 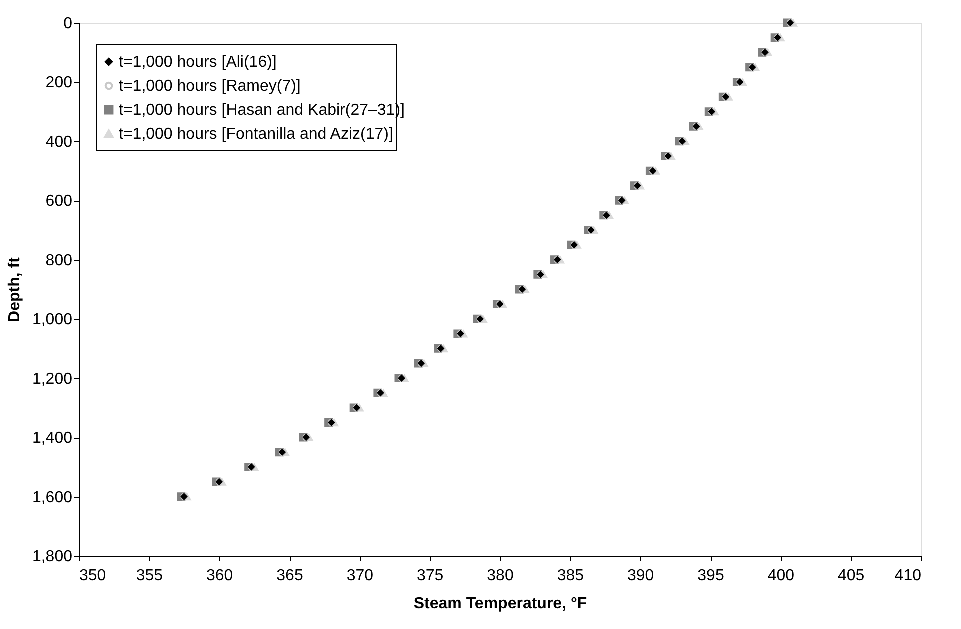 I want to click on y-tick-label: 600, so click(x=59, y=201).